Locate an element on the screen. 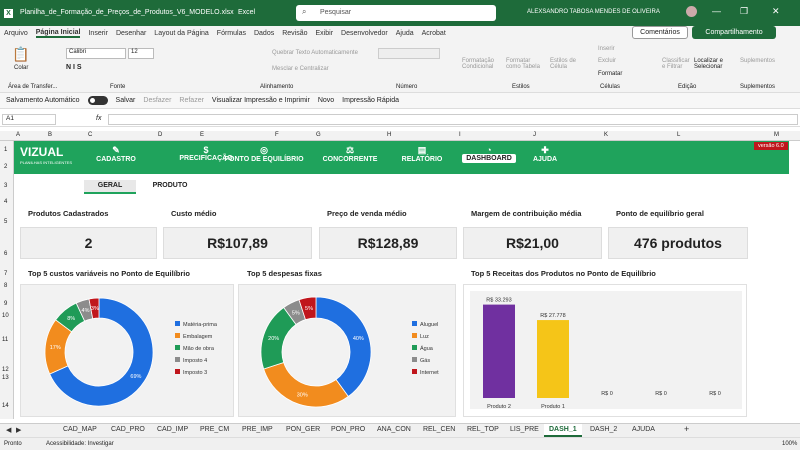 The width and height of the screenshot is (800, 450). menu-developer: Desenvolvedor is located at coordinates (364, 33).